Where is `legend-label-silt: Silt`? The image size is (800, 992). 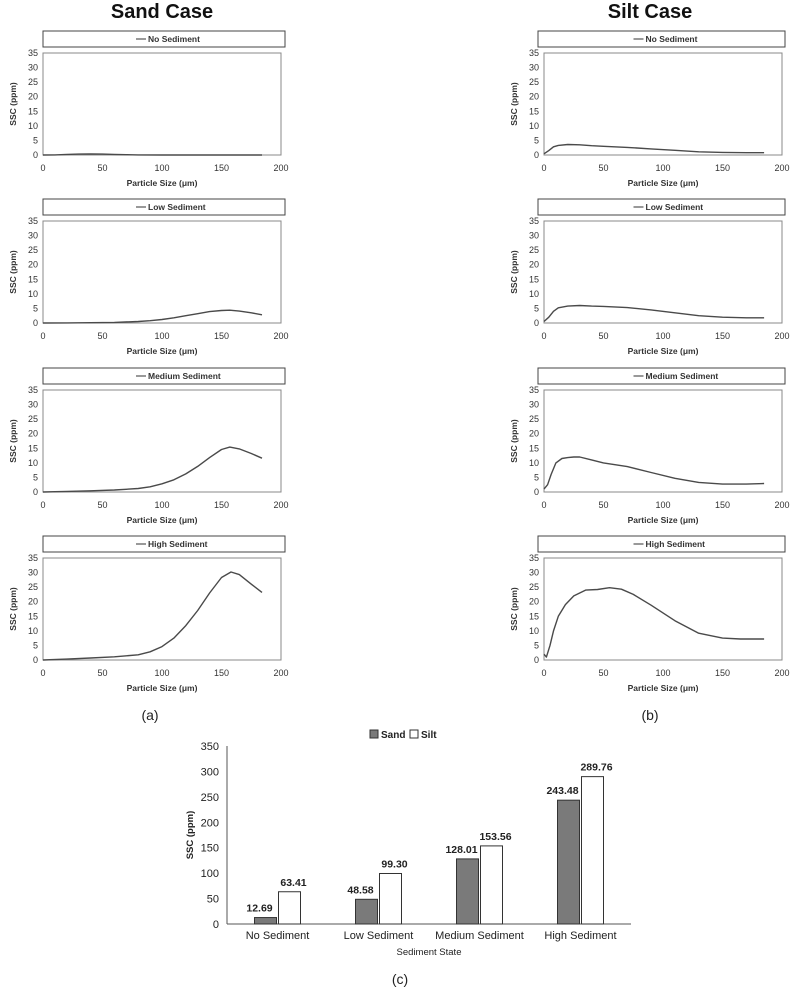 legend-label-silt: Silt is located at coordinates (429, 735).